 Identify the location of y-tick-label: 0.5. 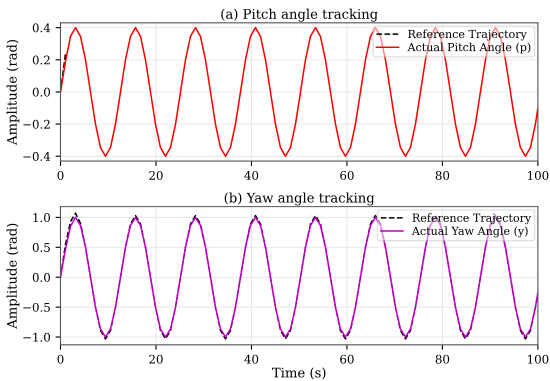
(41, 247).